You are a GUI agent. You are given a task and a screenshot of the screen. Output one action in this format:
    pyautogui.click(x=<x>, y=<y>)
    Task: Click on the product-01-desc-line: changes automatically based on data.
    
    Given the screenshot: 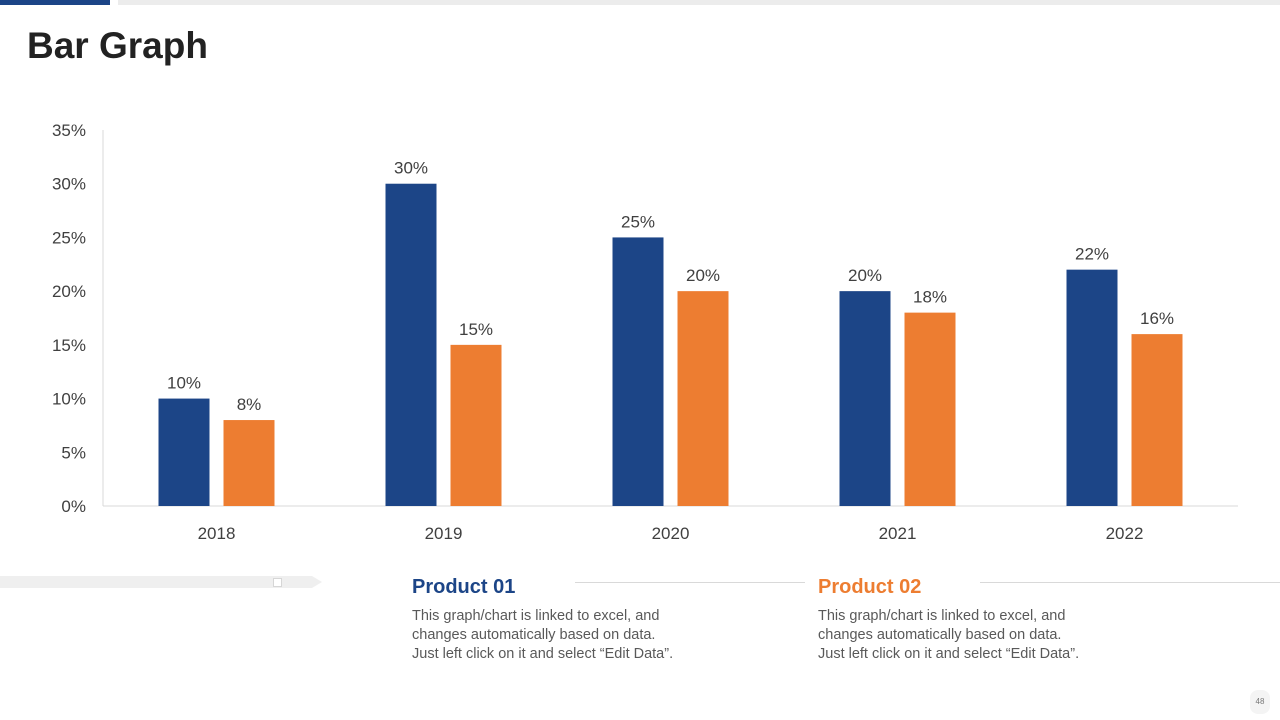 What is the action you would take?
    pyautogui.click(x=534, y=635)
    